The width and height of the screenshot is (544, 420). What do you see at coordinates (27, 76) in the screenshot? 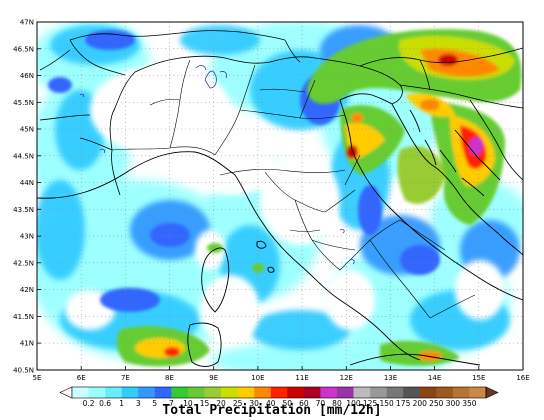
I see `lat-label: 46N` at bounding box center [27, 76].